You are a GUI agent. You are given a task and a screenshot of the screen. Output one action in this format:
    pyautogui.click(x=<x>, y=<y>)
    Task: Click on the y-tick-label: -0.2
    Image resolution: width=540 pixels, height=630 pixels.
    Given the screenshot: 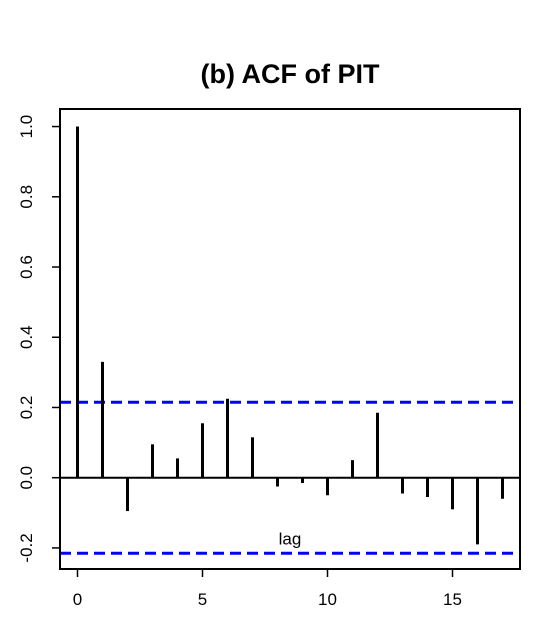 What is the action you would take?
    pyautogui.click(x=26, y=547)
    